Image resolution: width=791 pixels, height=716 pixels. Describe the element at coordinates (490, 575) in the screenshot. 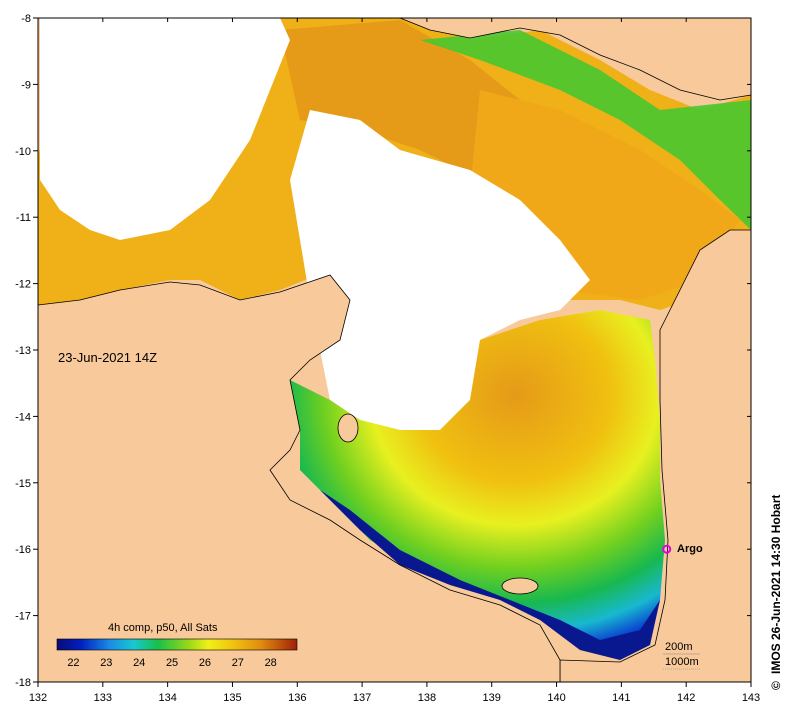

I see `sst-south-coast-cold` at that location.